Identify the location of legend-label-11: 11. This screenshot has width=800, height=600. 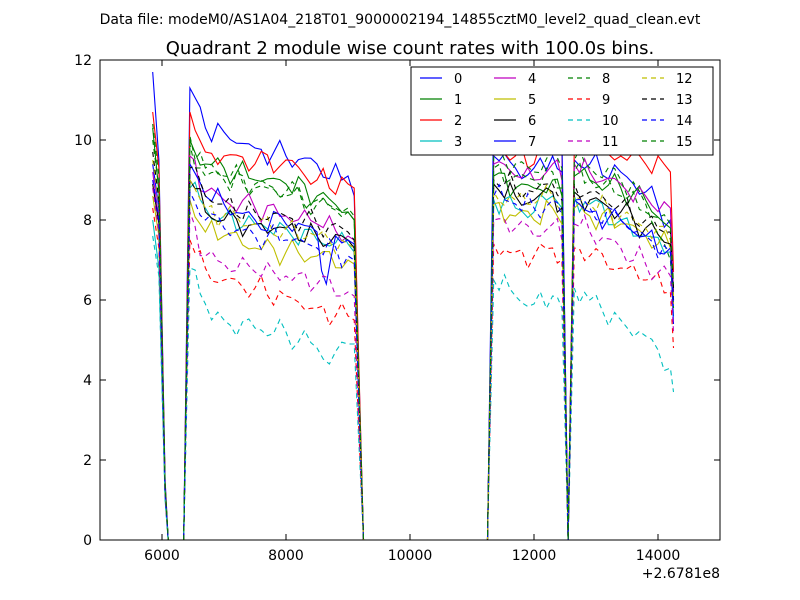
(610, 142).